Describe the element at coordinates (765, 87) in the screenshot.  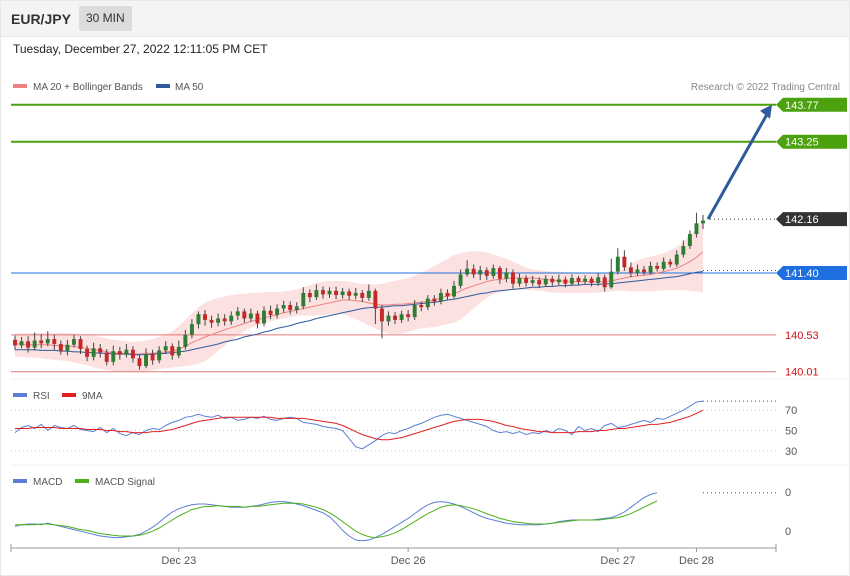
I see `credit-text: Research © 2022 Trading Central` at that location.